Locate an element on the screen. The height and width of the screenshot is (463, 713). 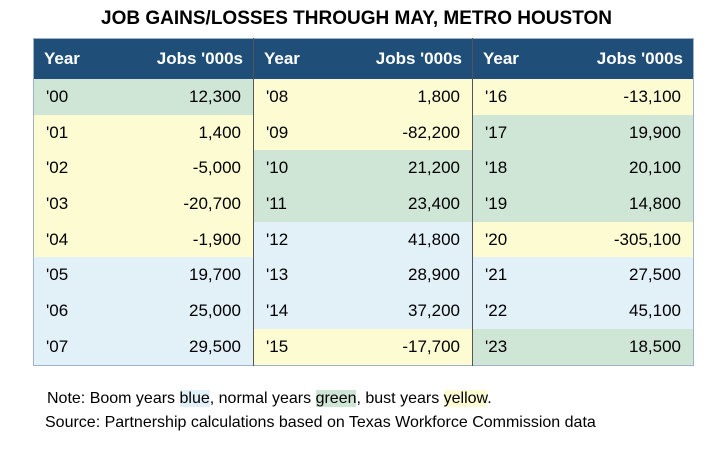
year-cell: '07 is located at coordinates (77, 346).